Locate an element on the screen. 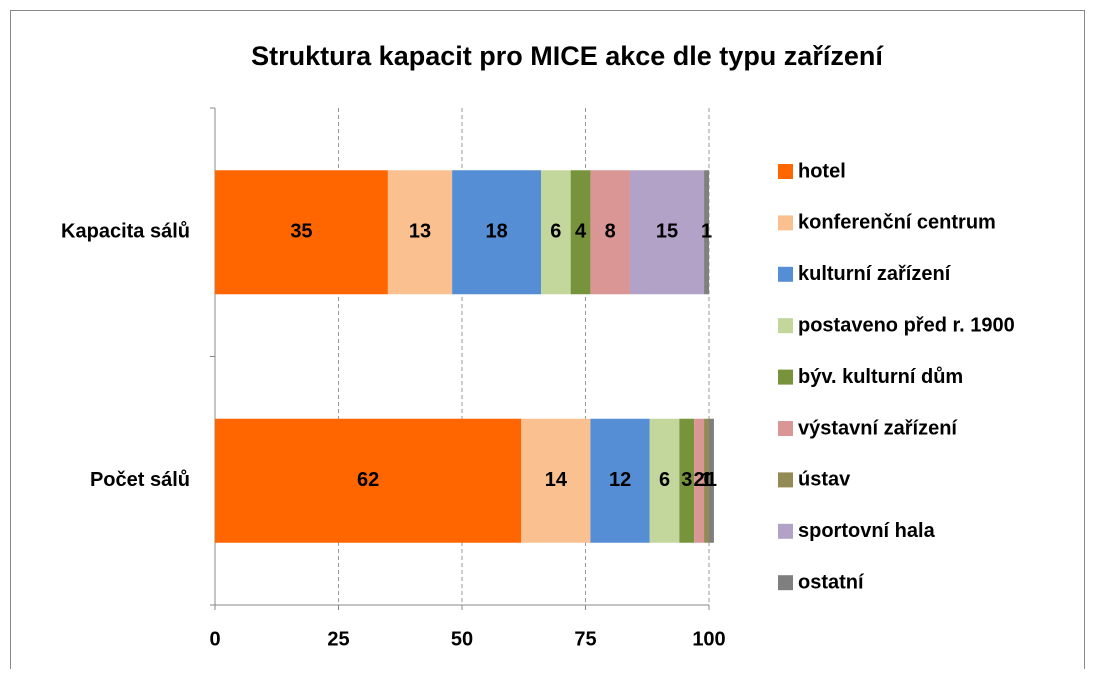 The width and height of the screenshot is (1095, 674). x-tick-label: 75 is located at coordinates (585, 639).